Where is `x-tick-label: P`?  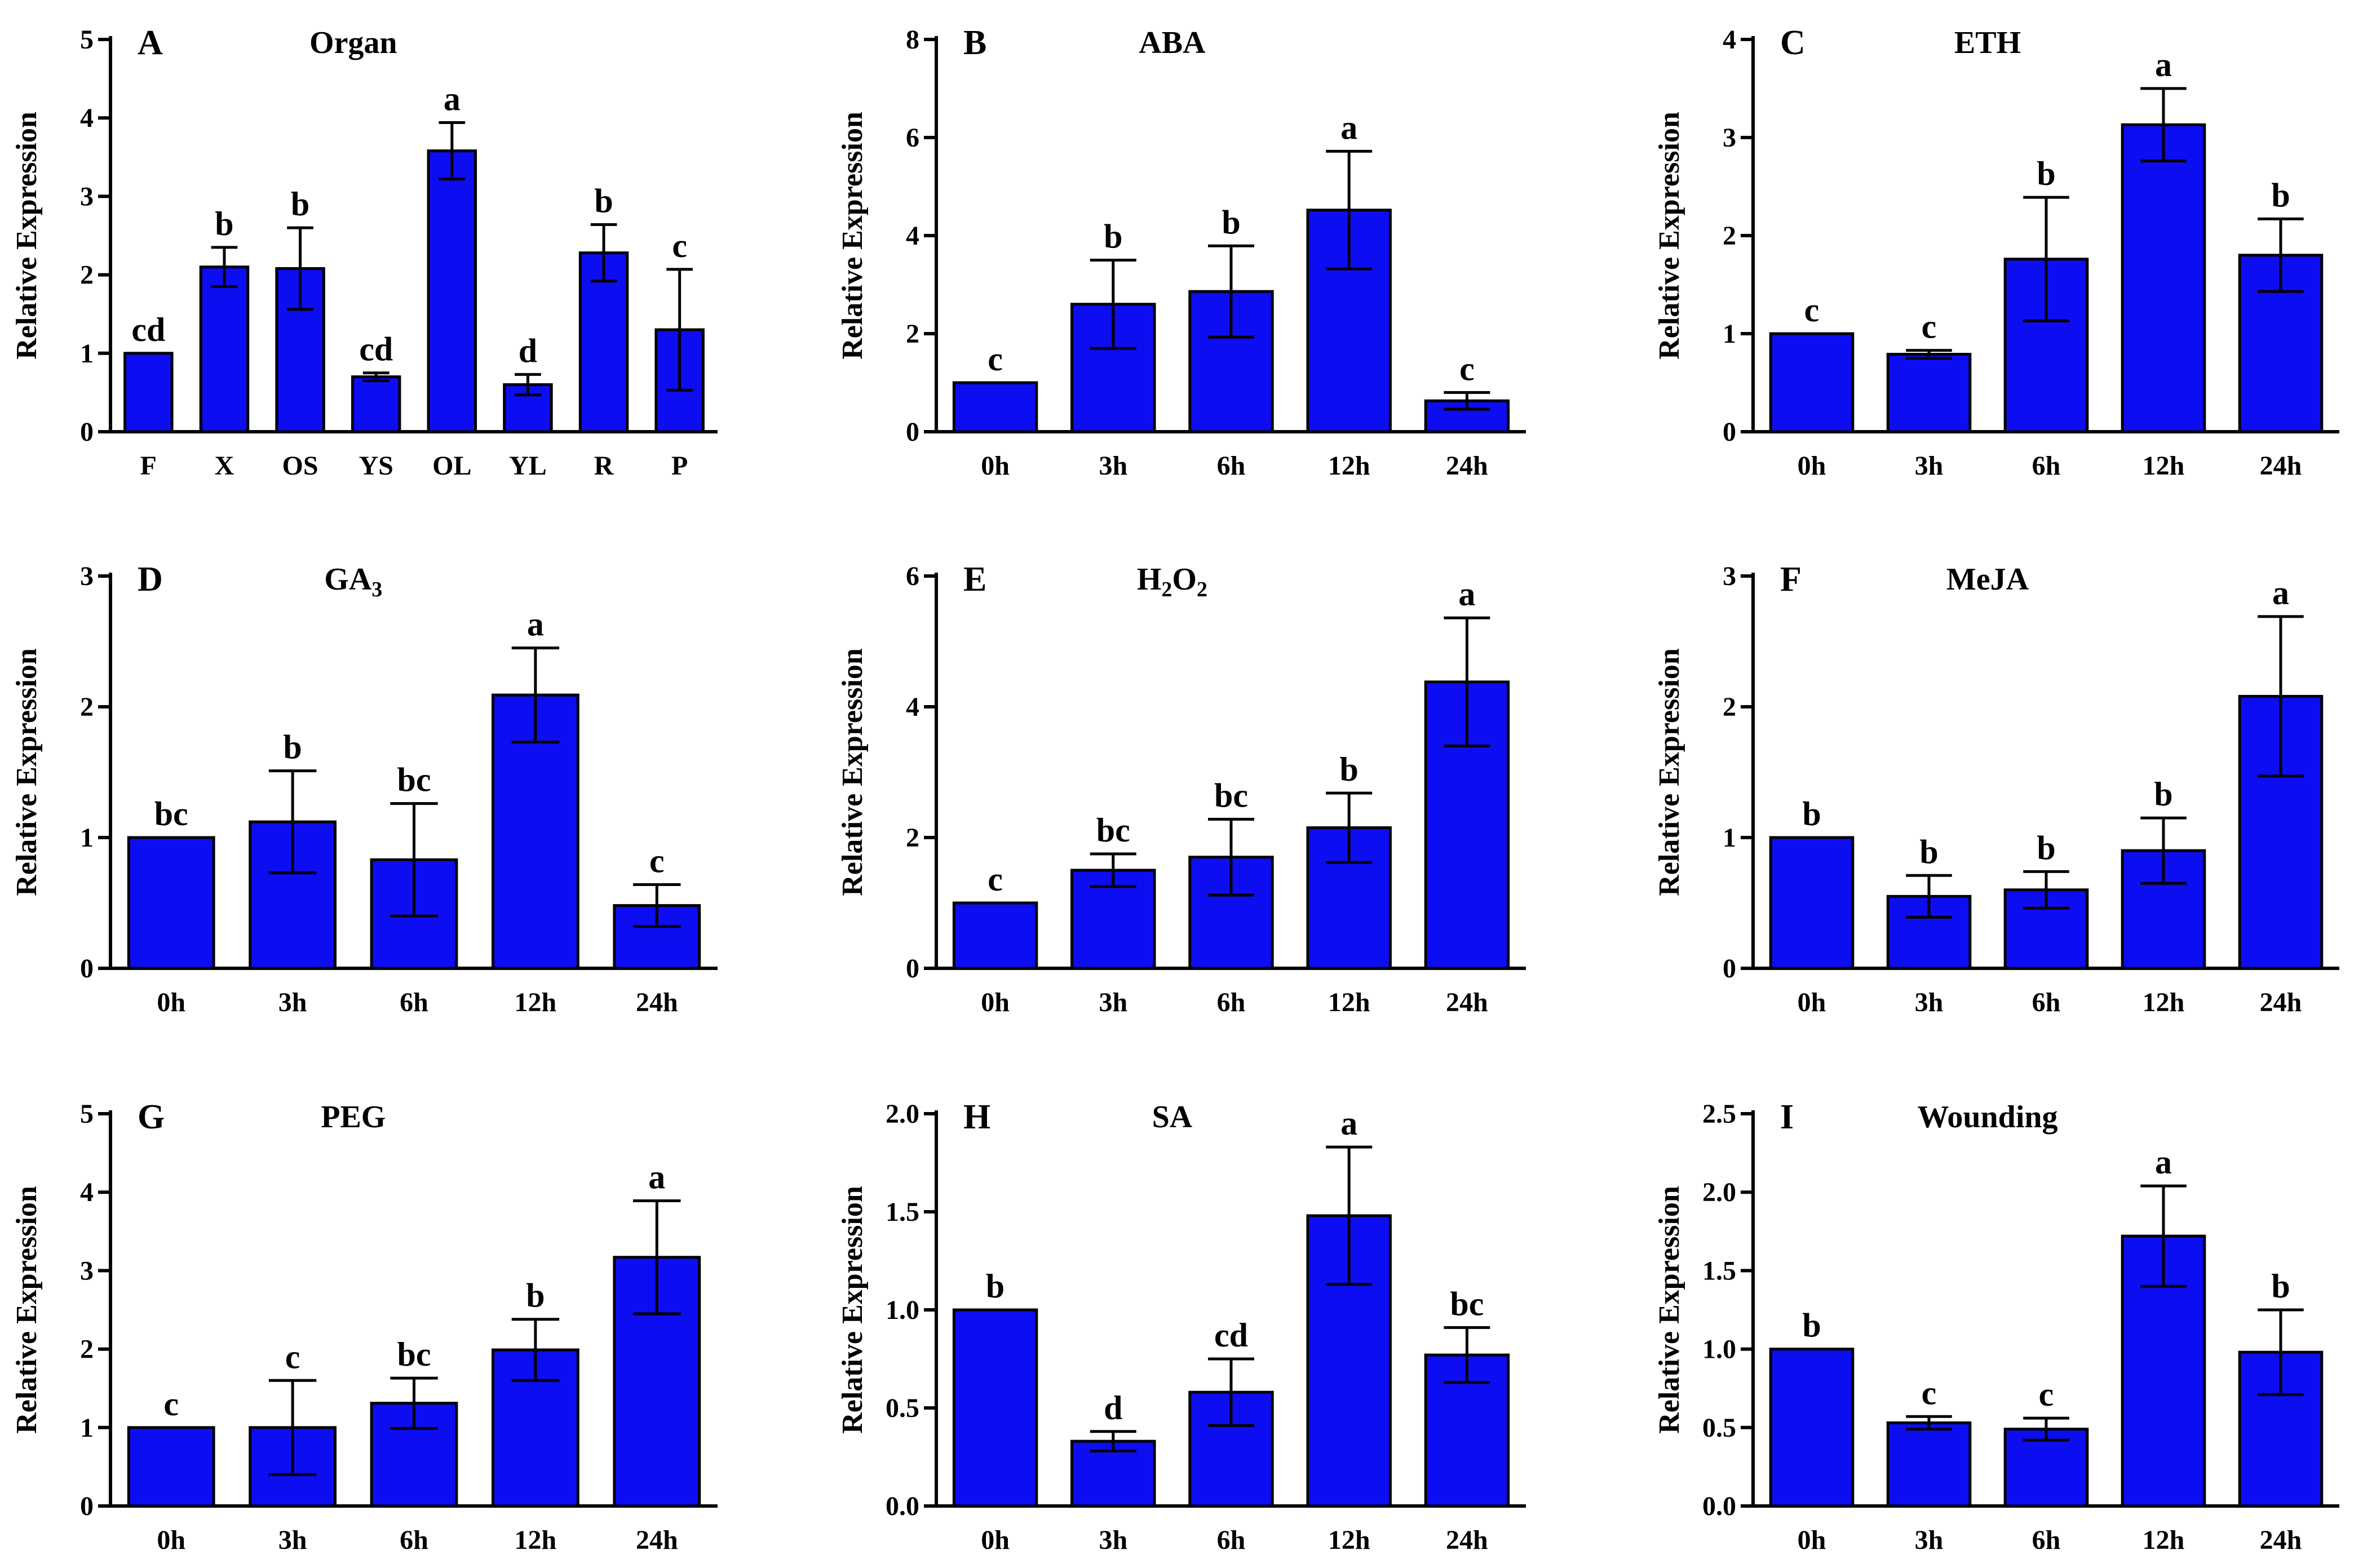
x-tick-label: P is located at coordinates (679, 466).